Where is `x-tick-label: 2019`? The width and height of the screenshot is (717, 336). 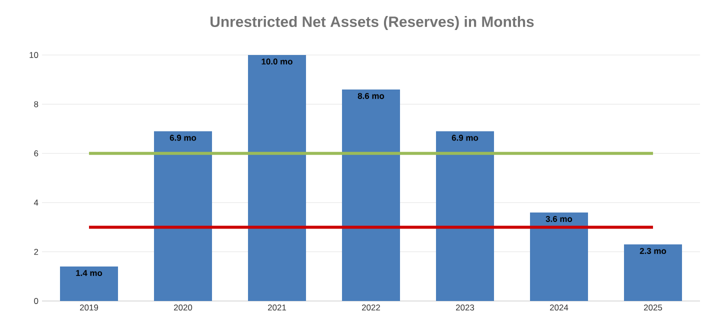 x-tick-label: 2019 is located at coordinates (89, 307).